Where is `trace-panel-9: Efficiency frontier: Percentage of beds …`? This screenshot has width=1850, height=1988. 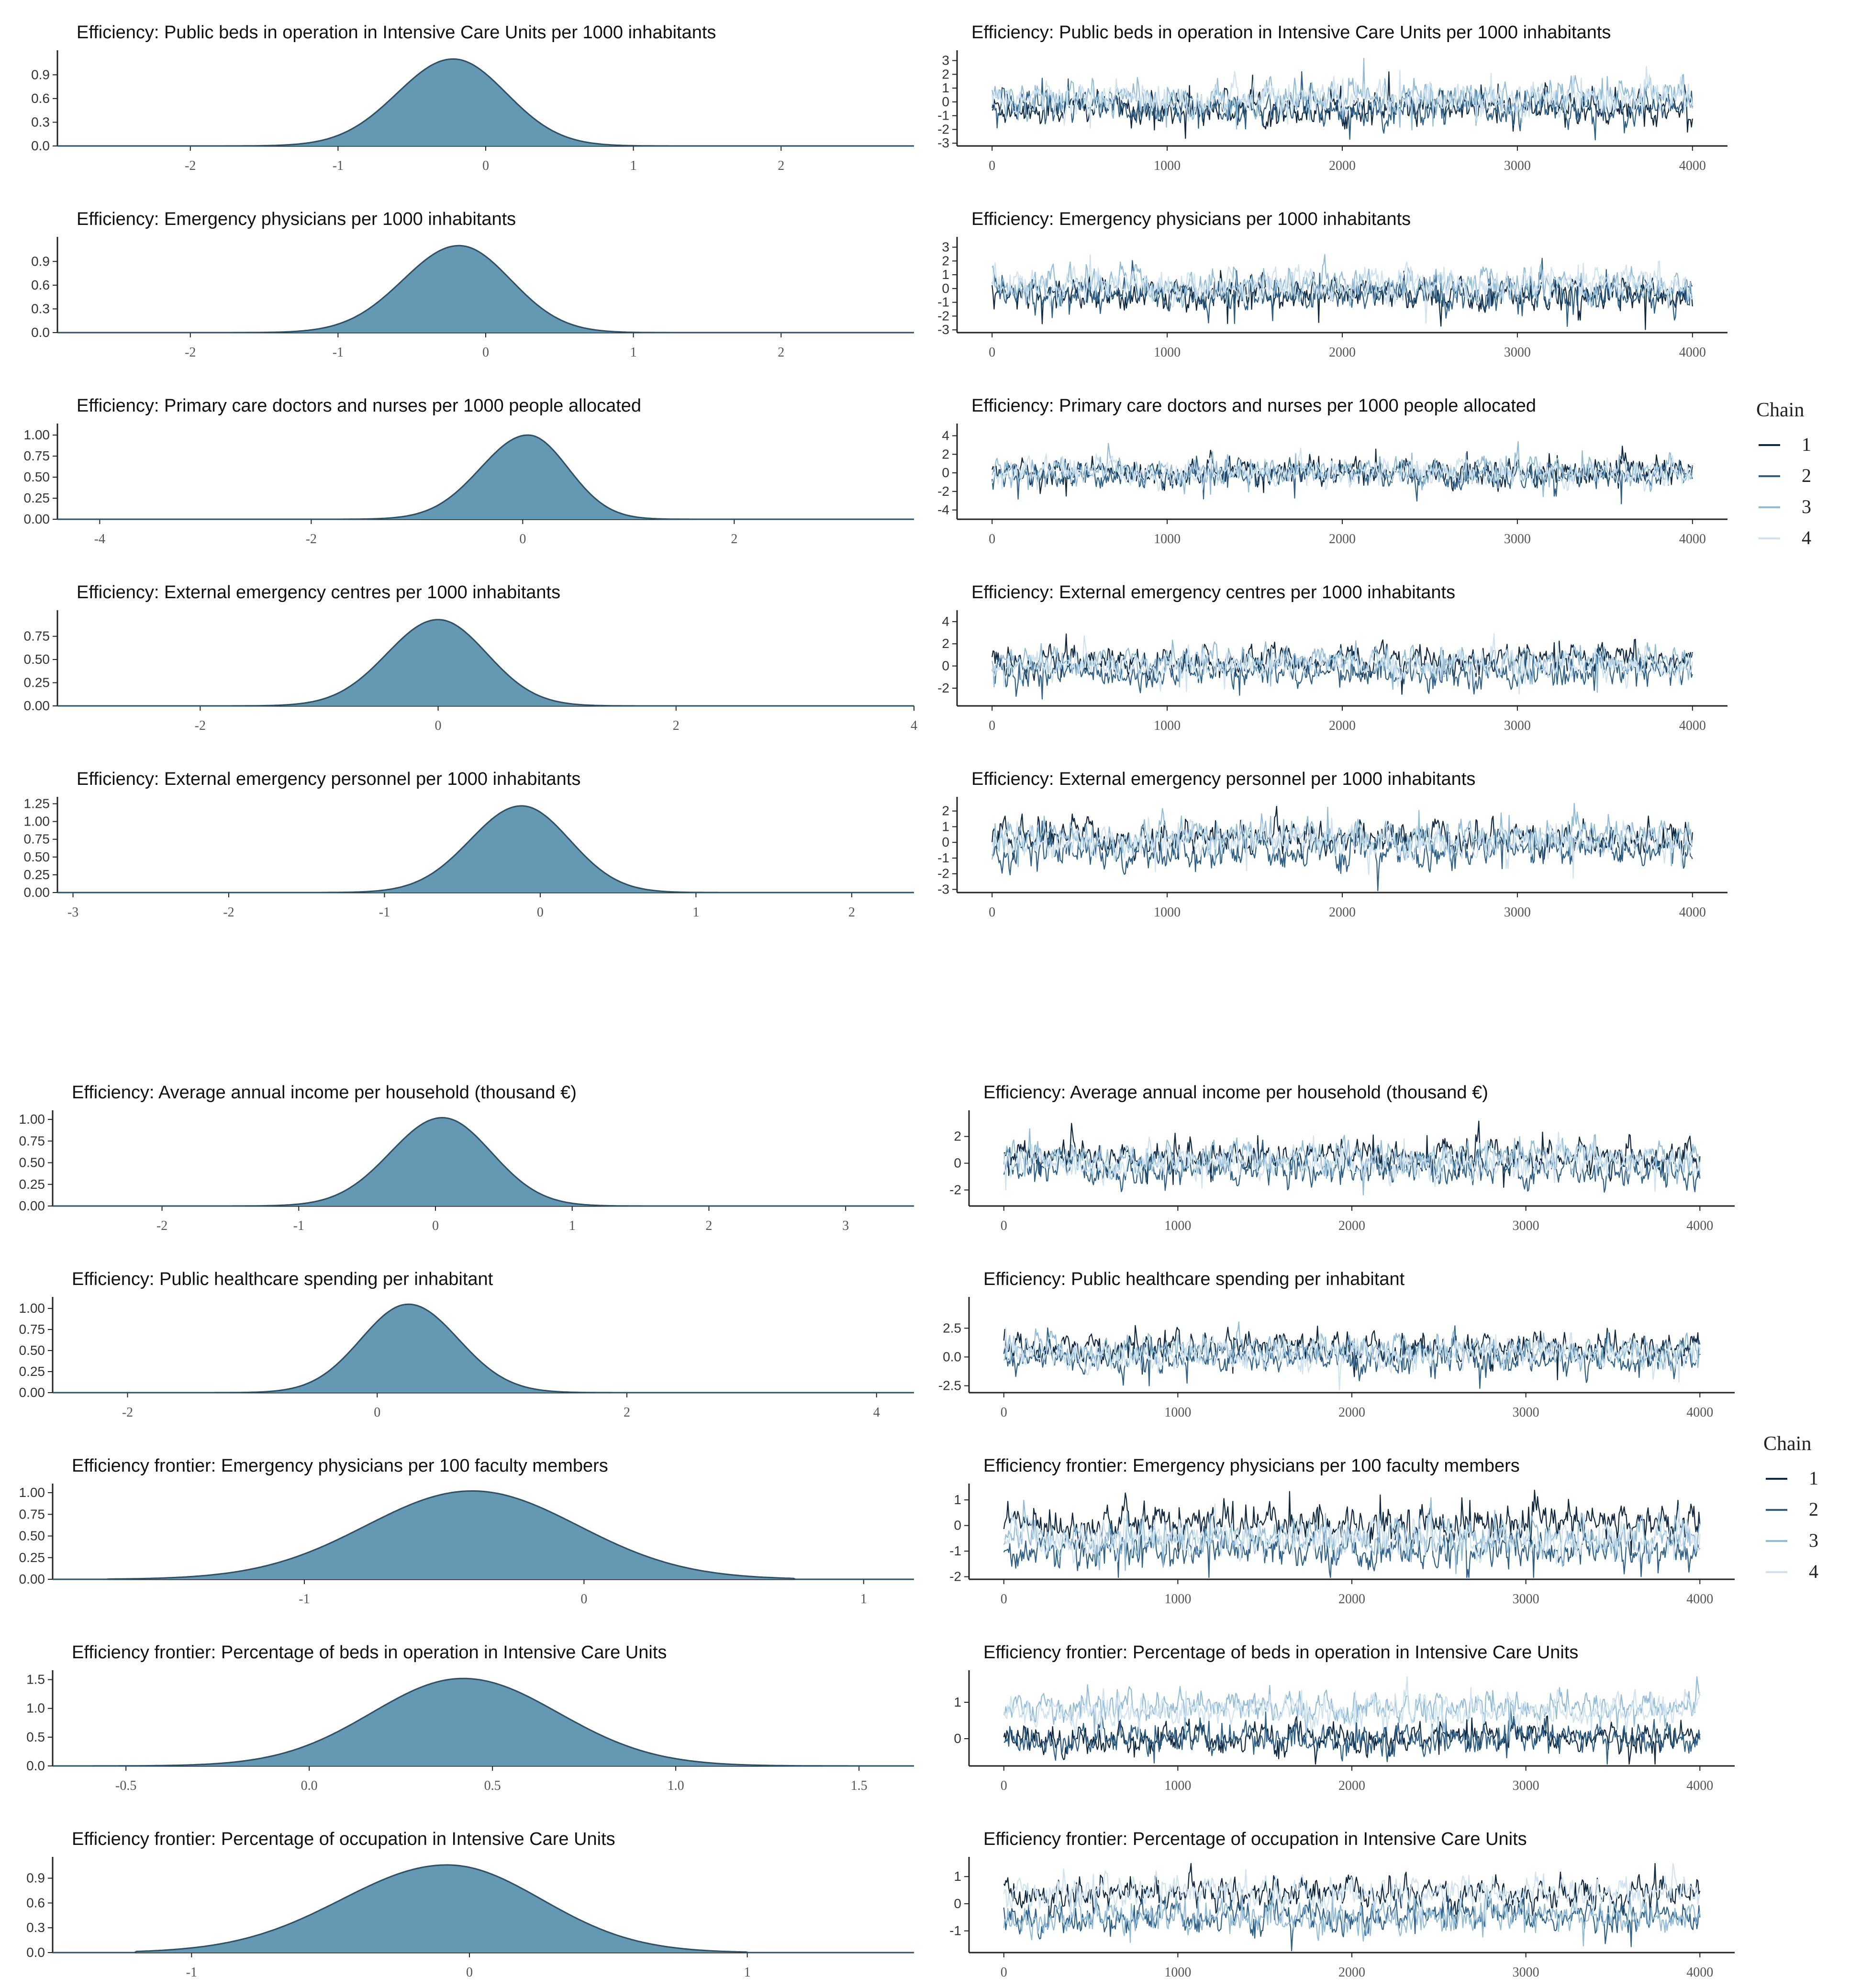 trace-panel-9: Efficiency frontier: Percentage of beds … is located at coordinates (1344, 1717).